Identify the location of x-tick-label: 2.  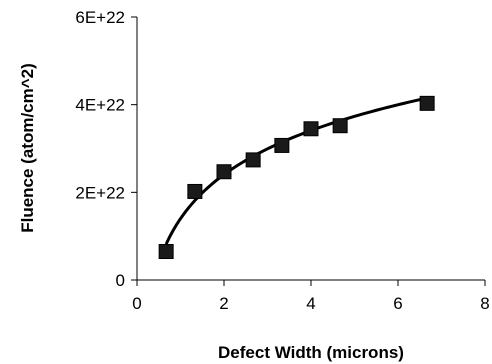
(223, 303).